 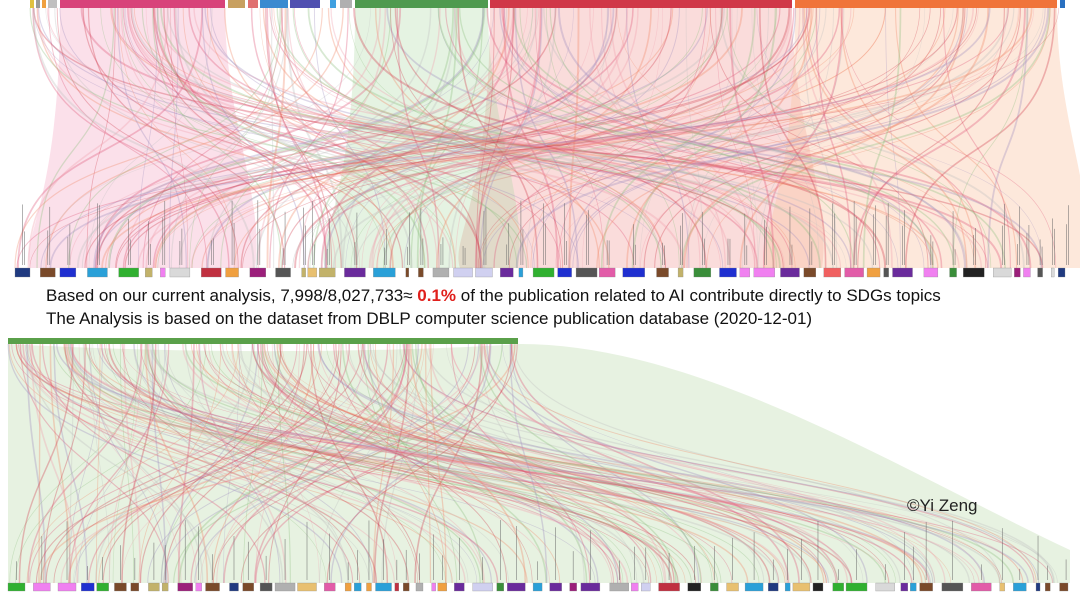 I want to click on flow-fan, so click(x=142, y=138).